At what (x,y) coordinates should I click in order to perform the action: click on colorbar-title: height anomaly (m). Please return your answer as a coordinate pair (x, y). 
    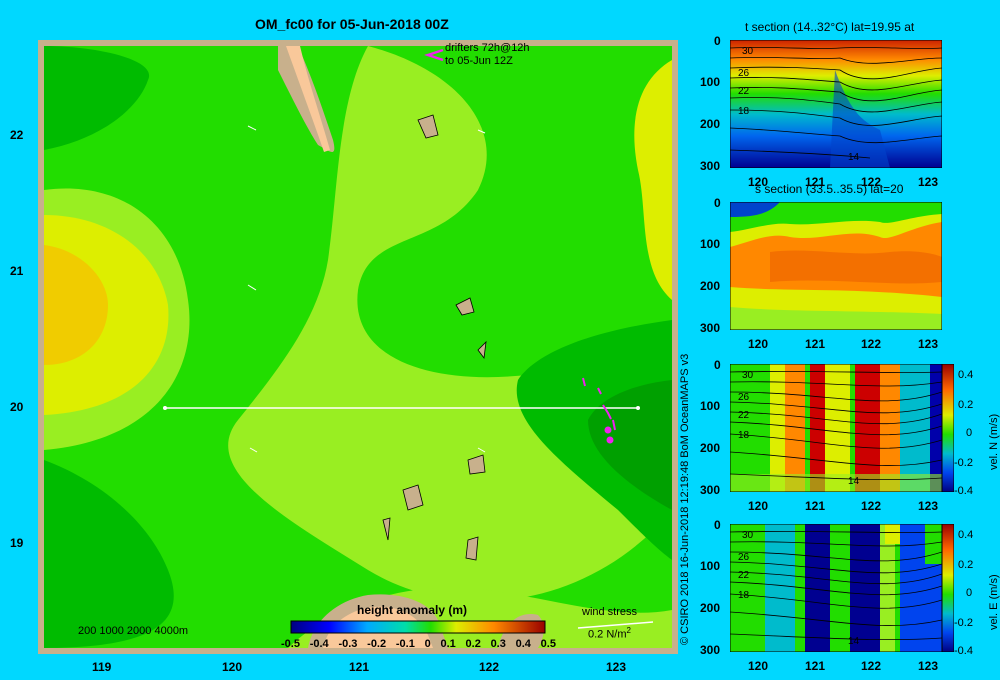
    Looking at the image, I should click on (412, 610).